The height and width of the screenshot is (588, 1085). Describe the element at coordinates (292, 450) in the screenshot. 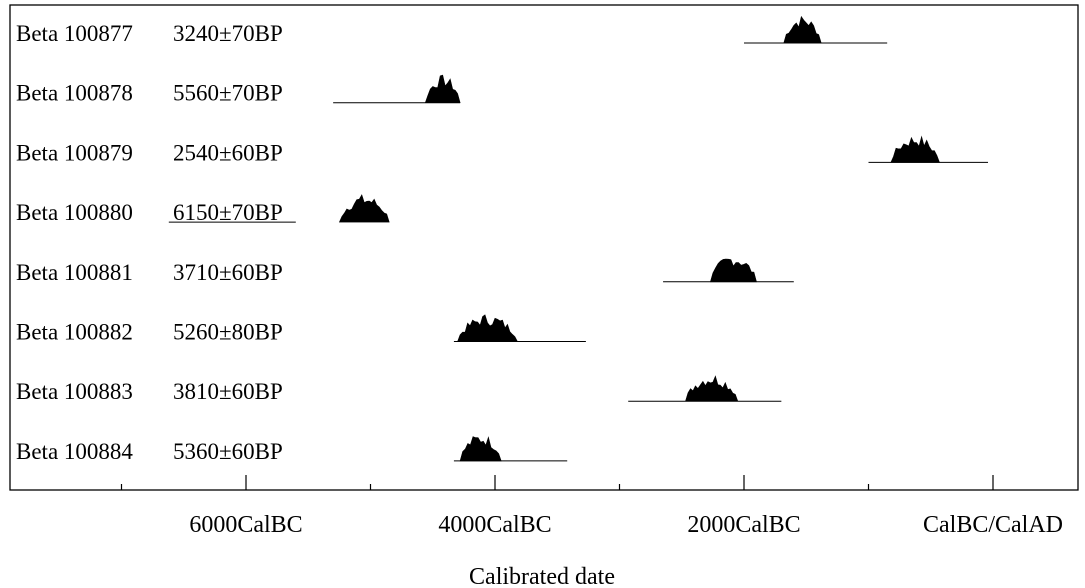

I see `sample-row: Beta 100884 5360±60BP` at that location.